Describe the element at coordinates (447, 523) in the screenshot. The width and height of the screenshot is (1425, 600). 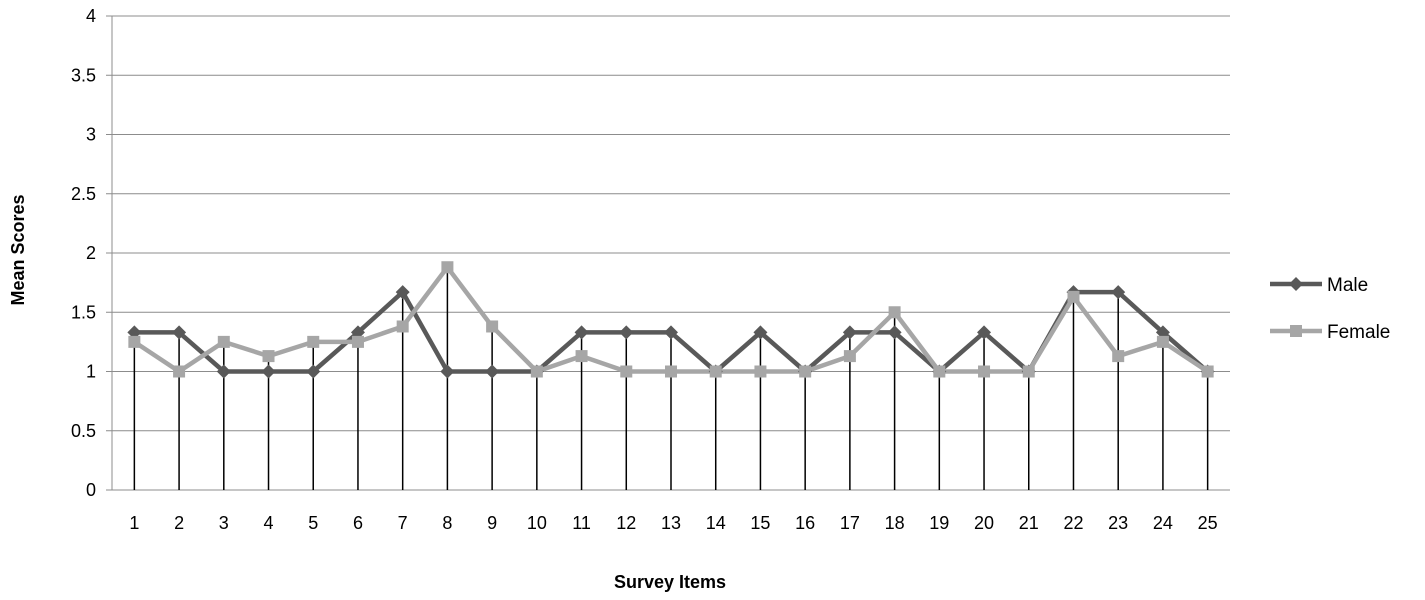
I see `x-tick-label: 8` at that location.